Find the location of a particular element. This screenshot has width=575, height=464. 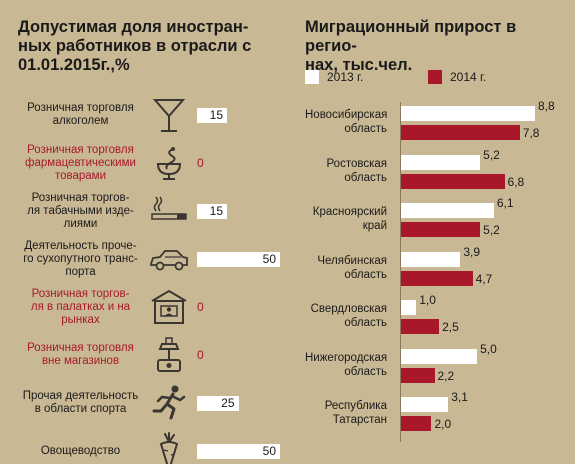

pharmacy-snake-bowl-icon is located at coordinates (169, 163).